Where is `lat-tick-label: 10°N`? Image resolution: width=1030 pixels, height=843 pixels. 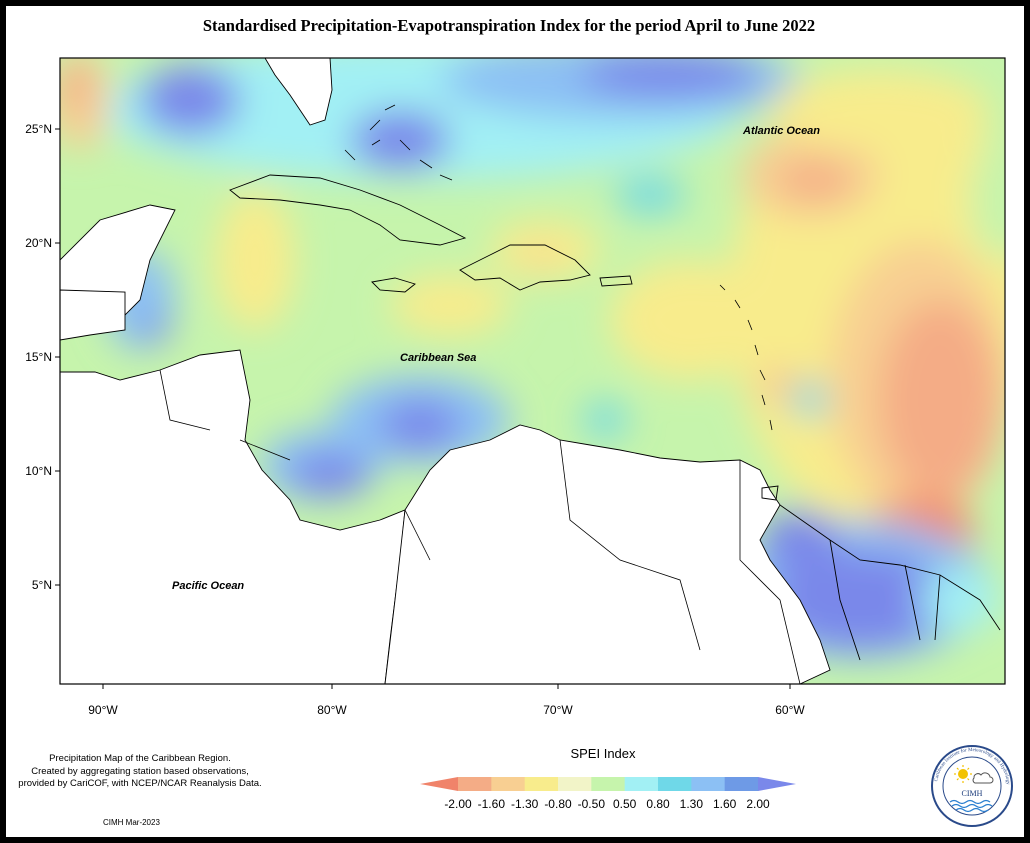
lat-tick-label: 10°N is located at coordinates (38, 471).